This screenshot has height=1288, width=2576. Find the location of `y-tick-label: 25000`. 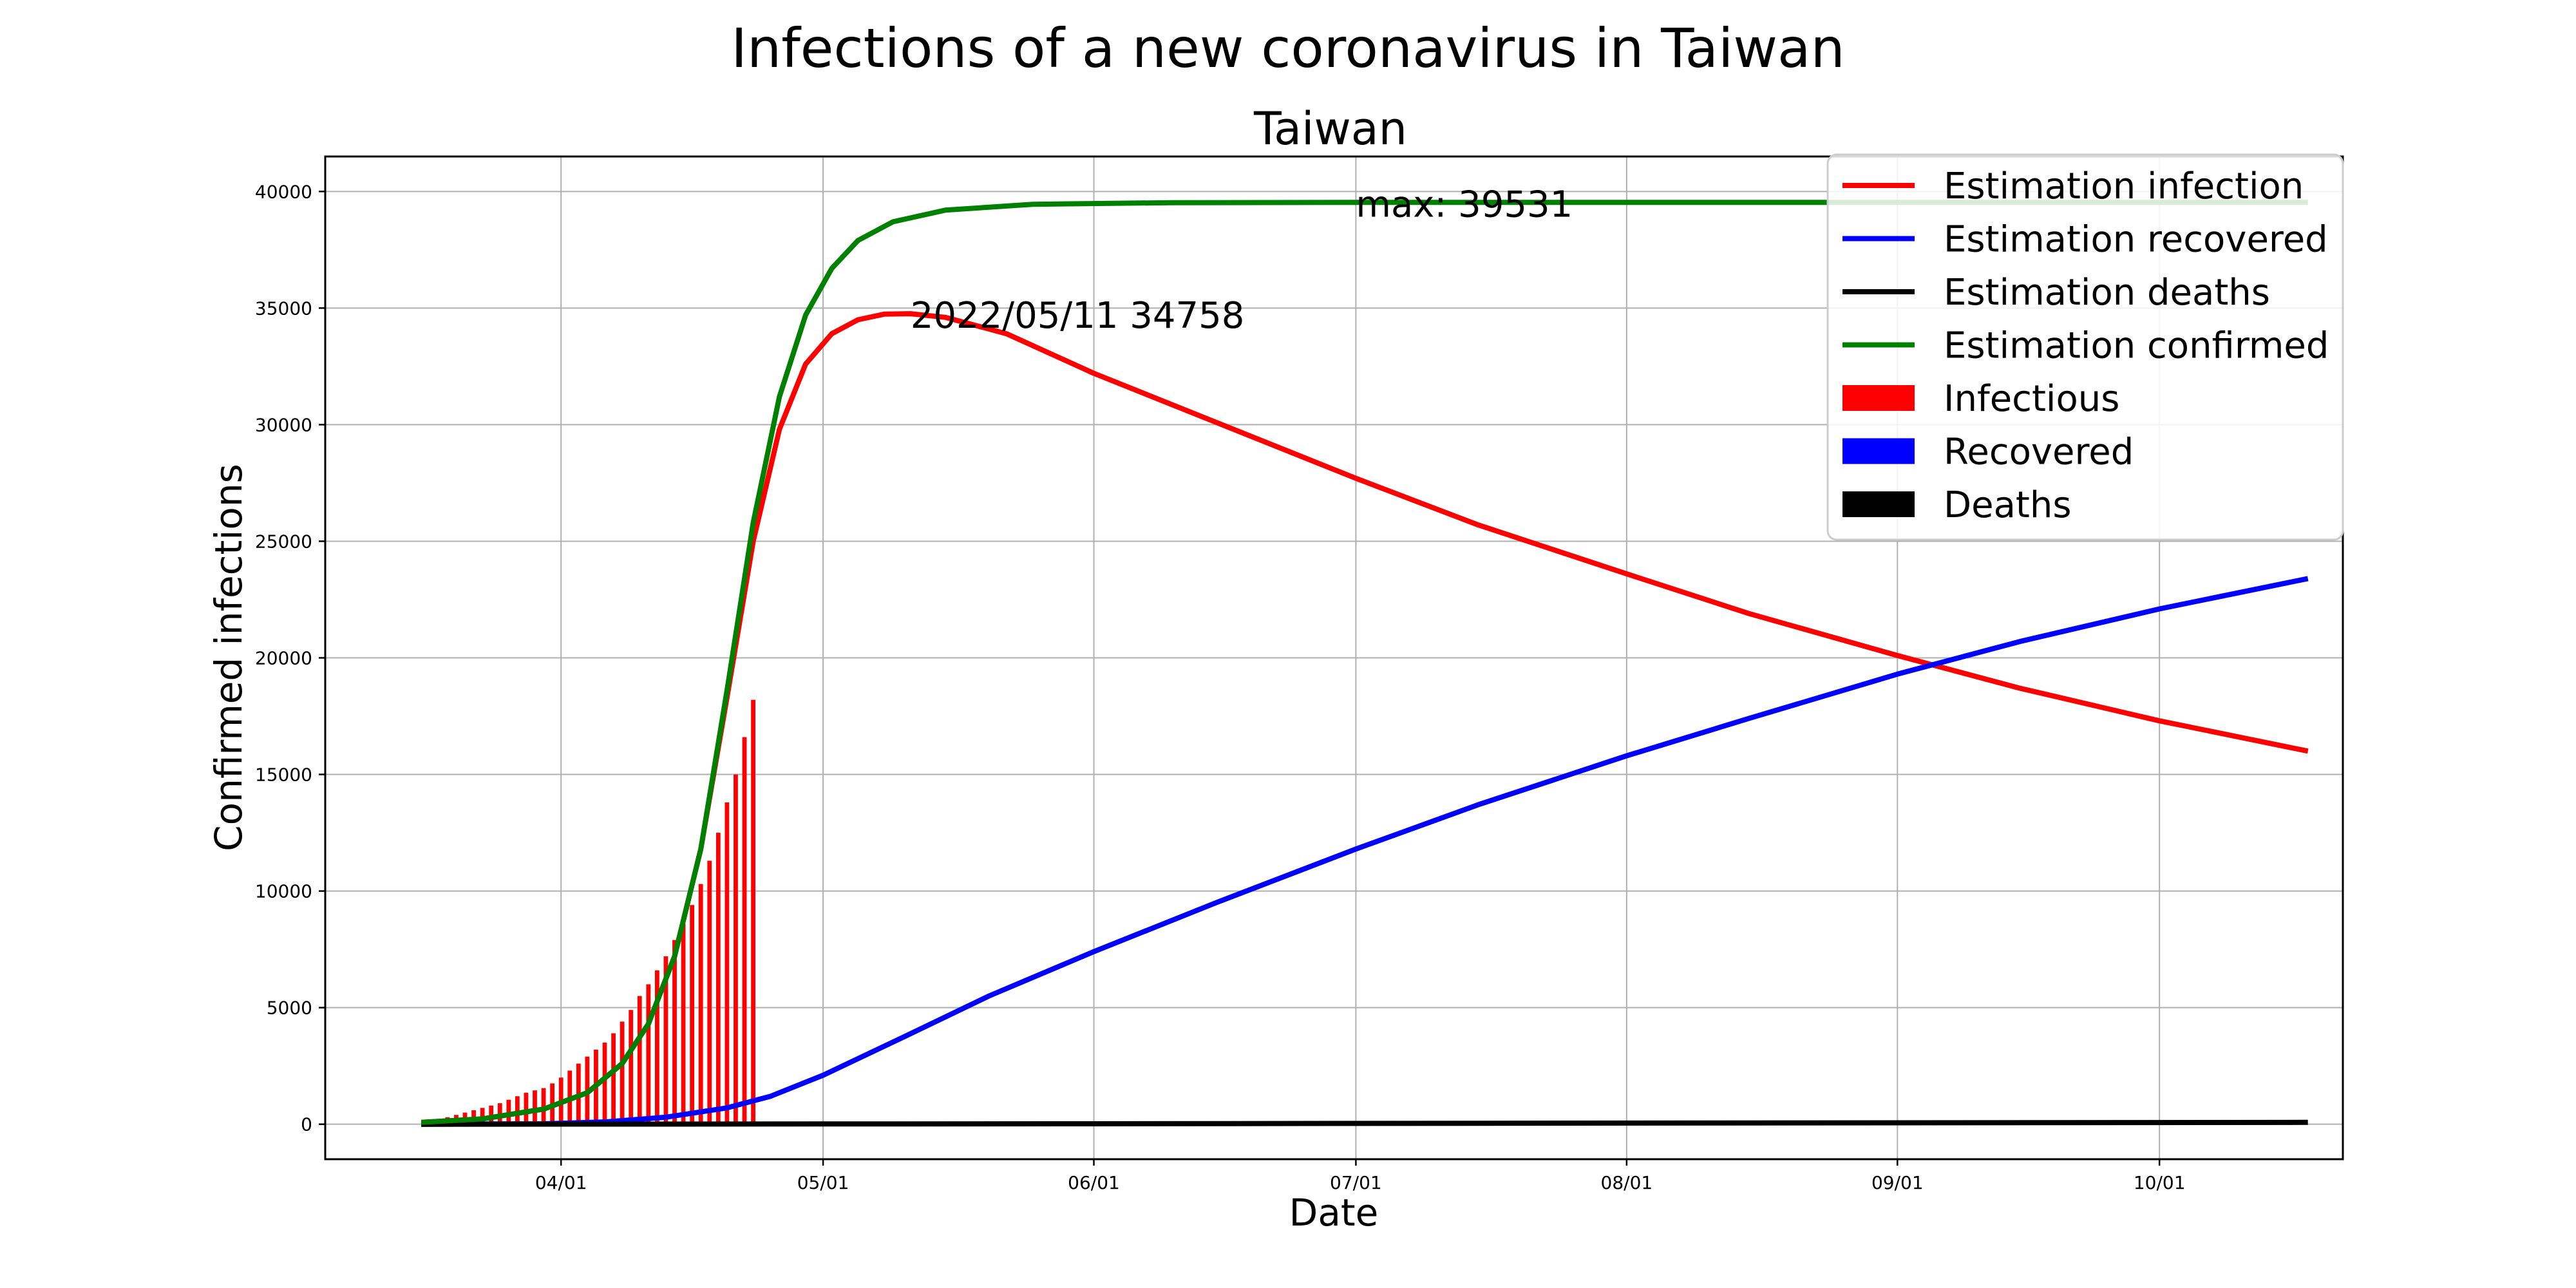

y-tick-label: 25000 is located at coordinates (283, 541).